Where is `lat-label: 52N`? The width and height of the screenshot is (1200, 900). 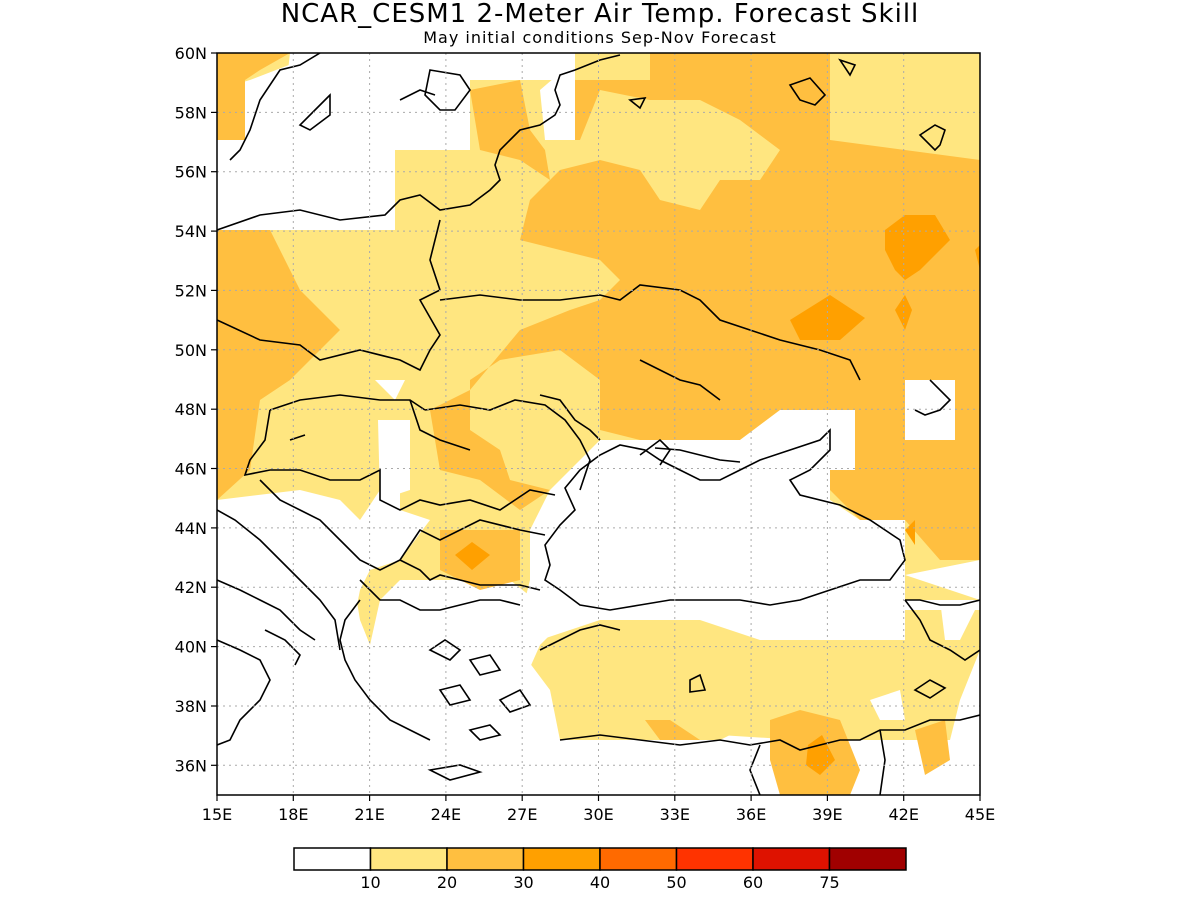
lat-label: 52N is located at coordinates (191, 290).